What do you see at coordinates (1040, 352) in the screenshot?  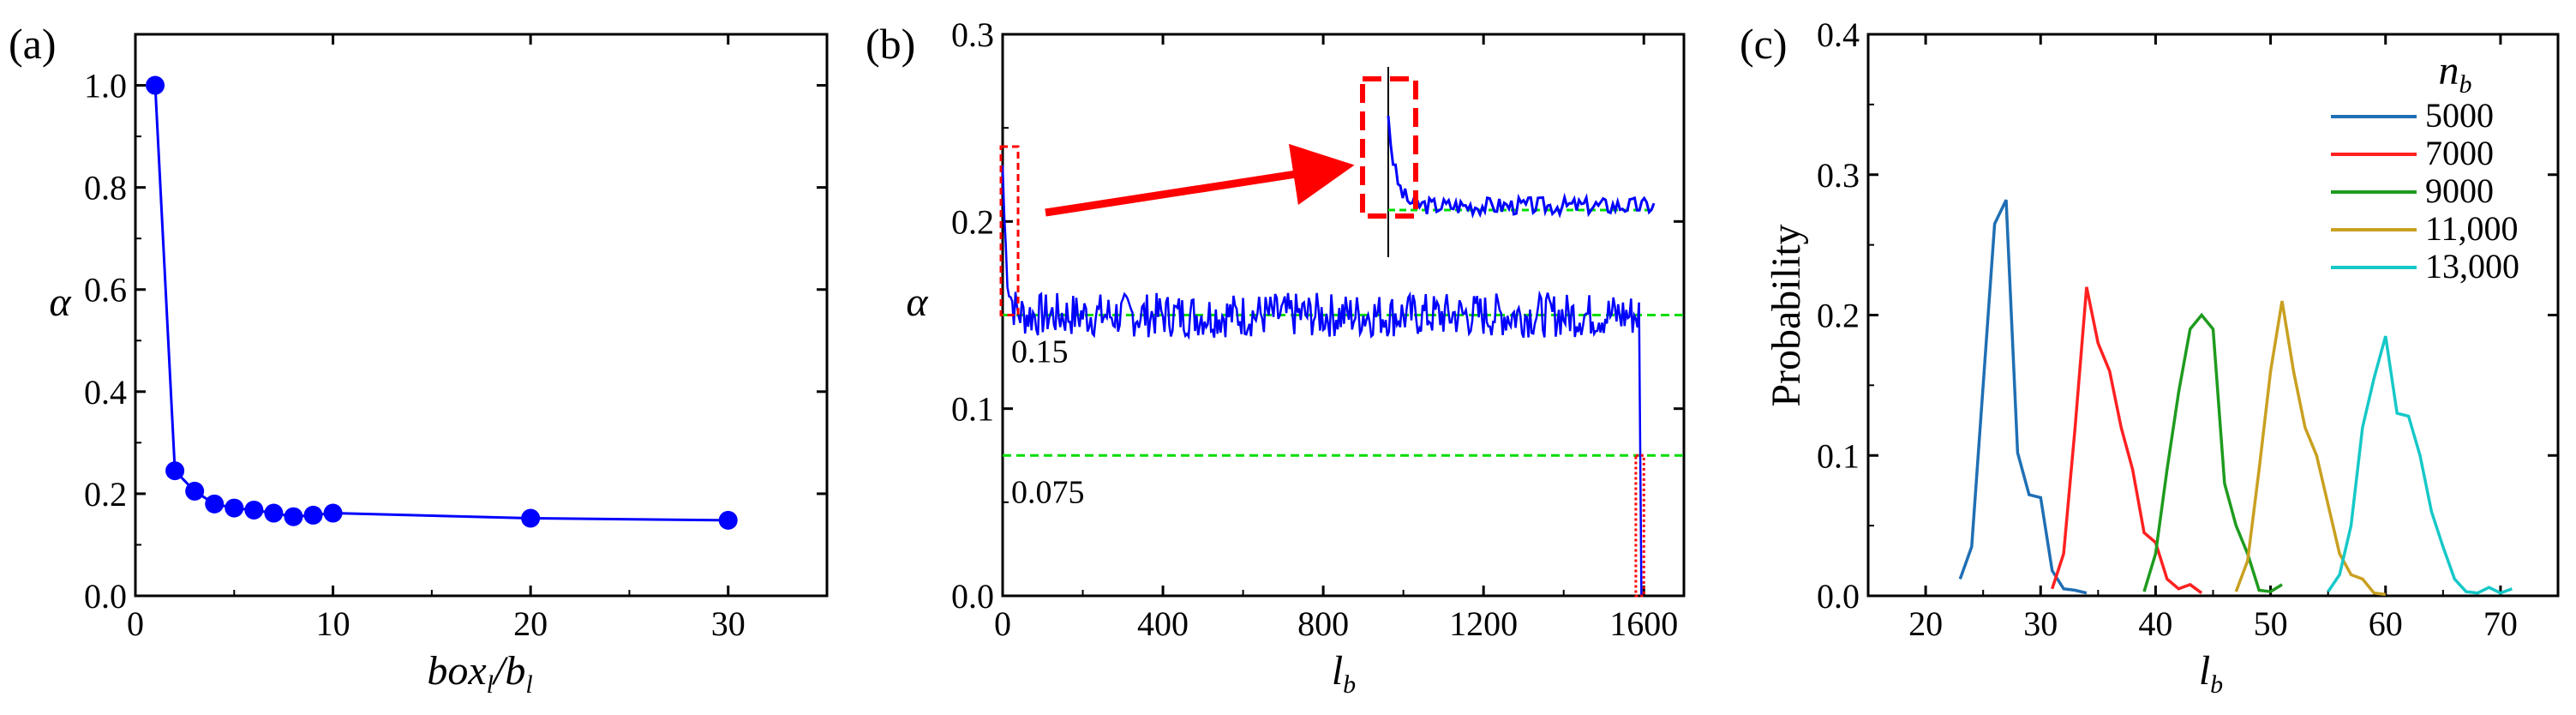 I see `panel-b-reference-label: 0.15` at bounding box center [1040, 352].